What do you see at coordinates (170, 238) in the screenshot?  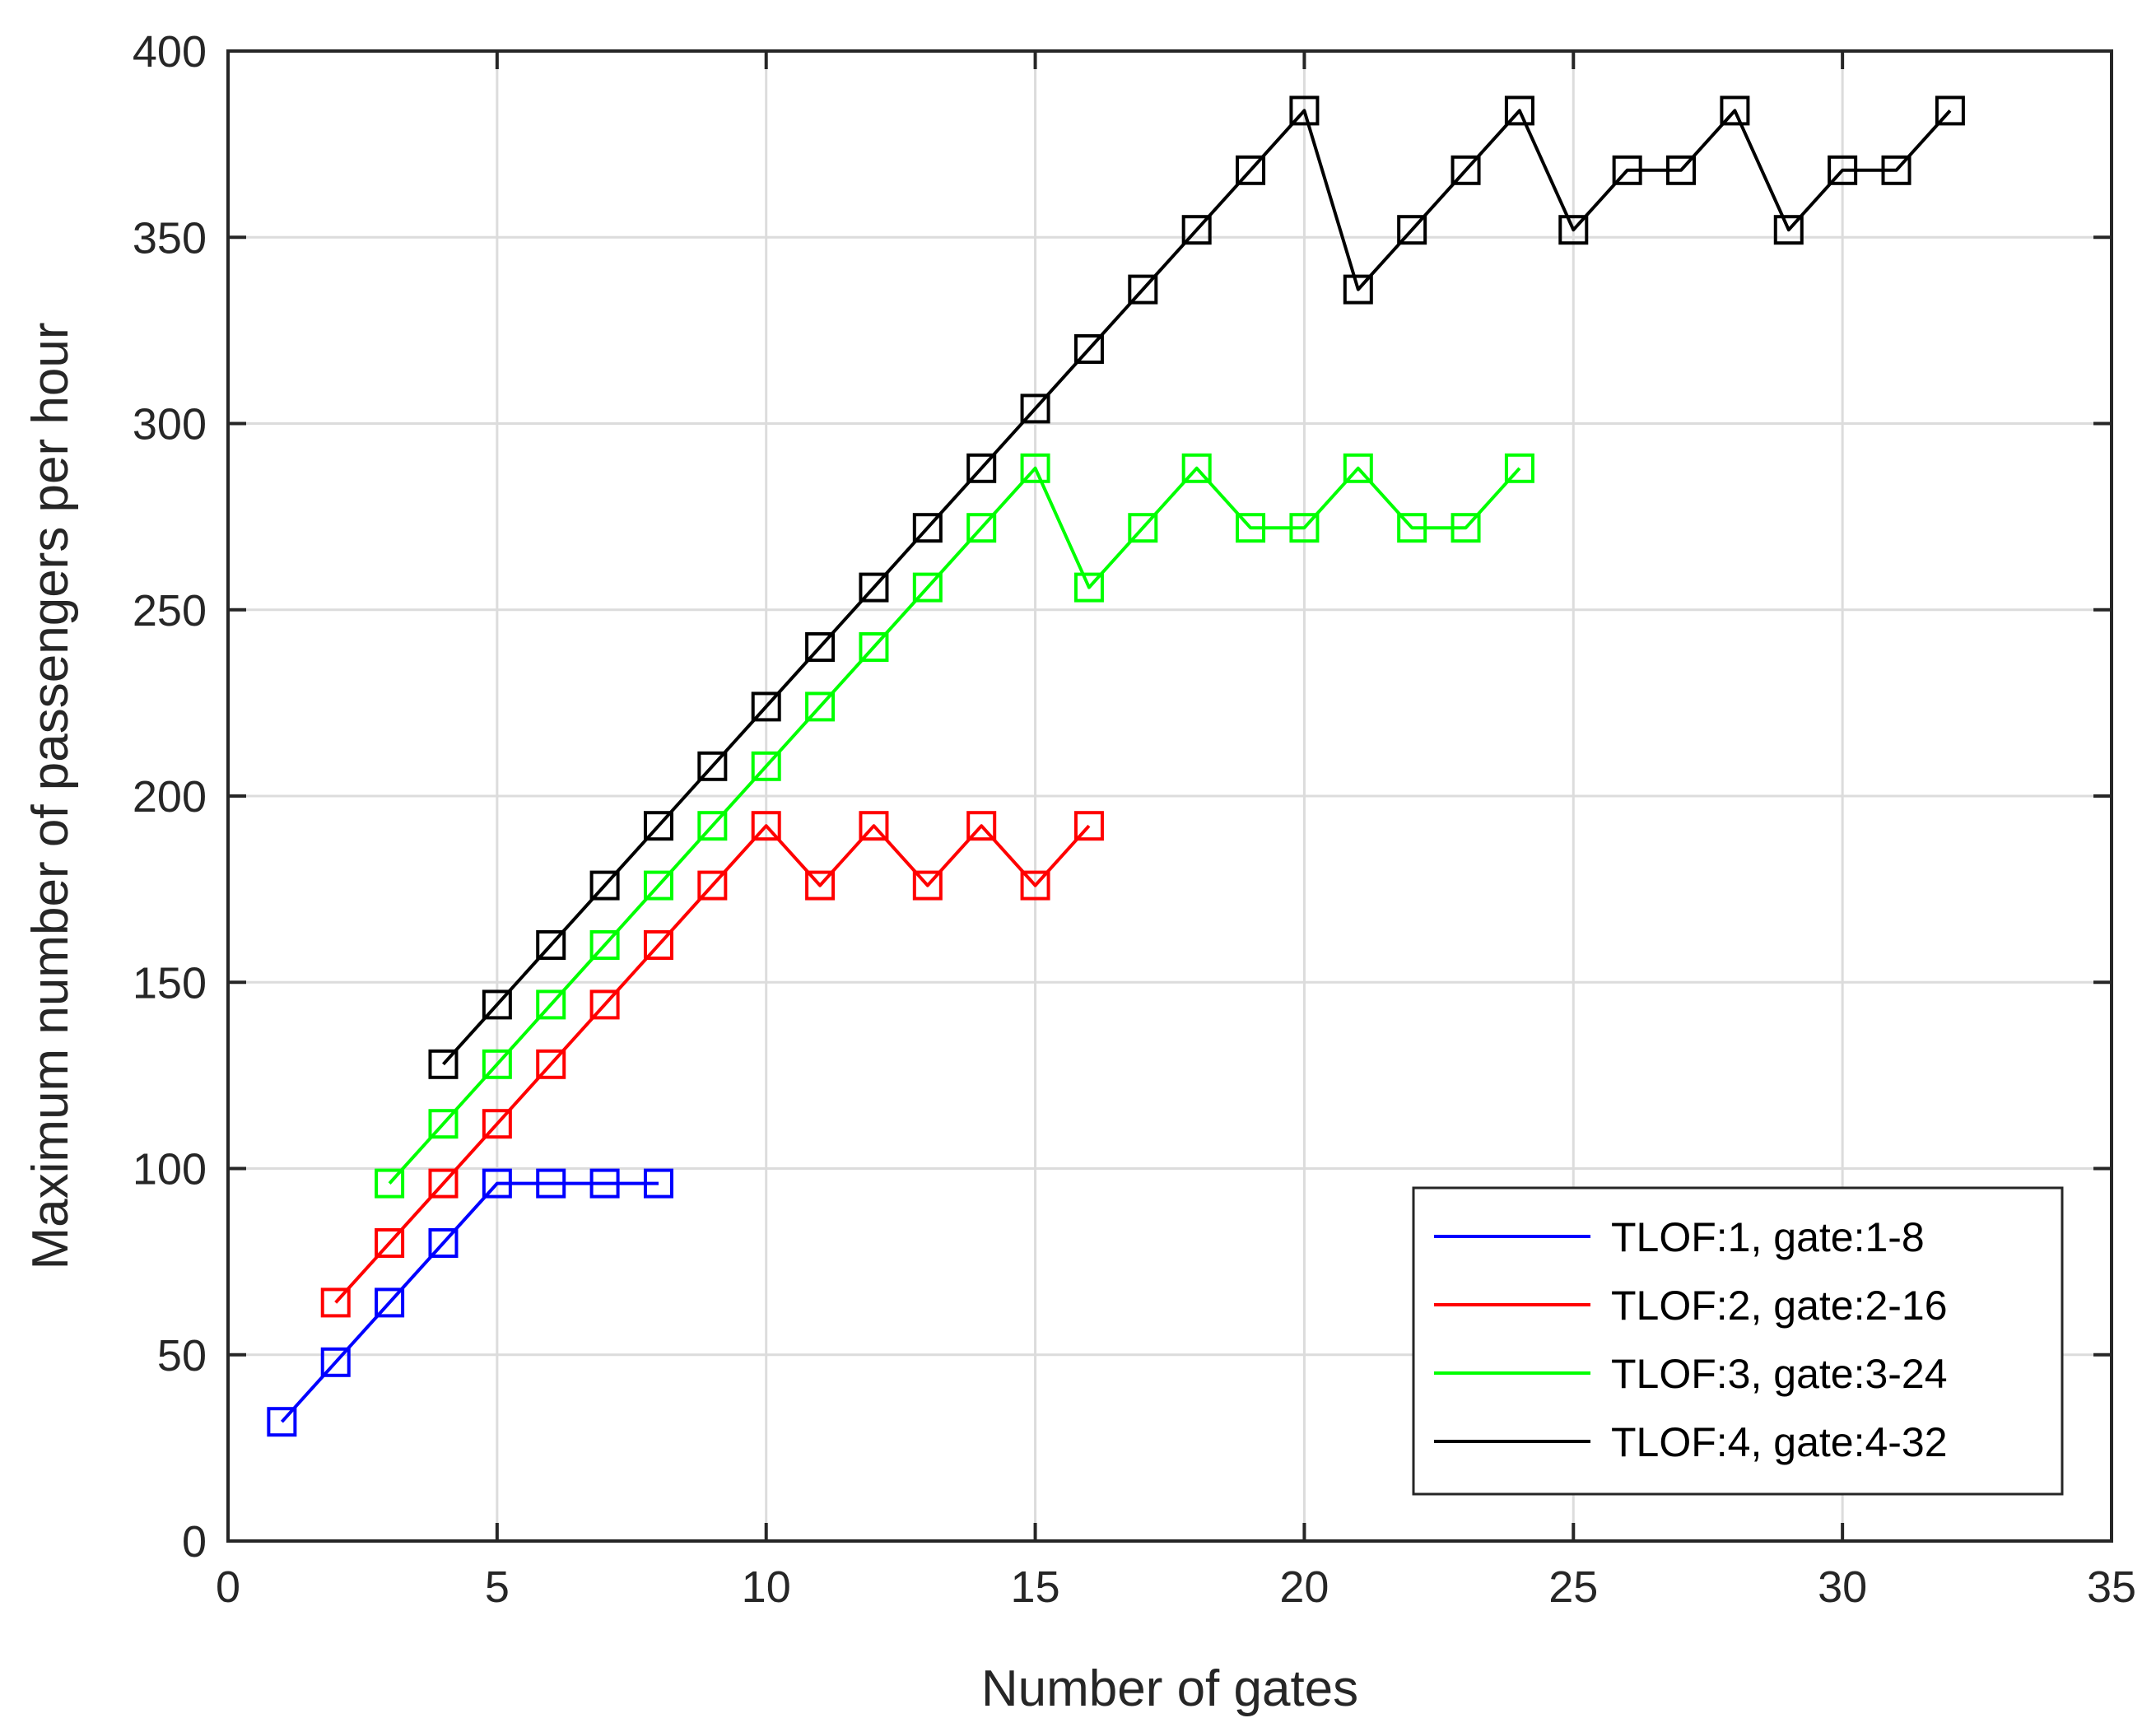 I see `y-tick-label: 350` at bounding box center [170, 238].